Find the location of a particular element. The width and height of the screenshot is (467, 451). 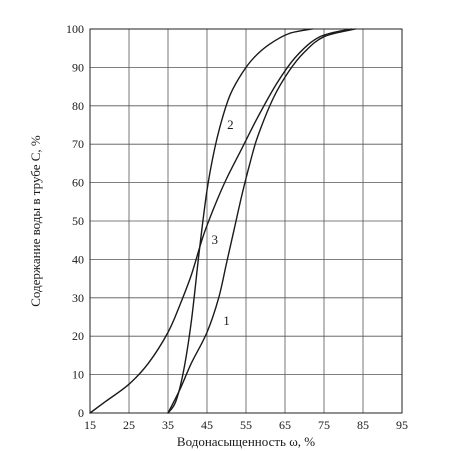

x-tick-labels: 15 25 35 45 55 65 75 85 95 is located at coordinates (246, 425).